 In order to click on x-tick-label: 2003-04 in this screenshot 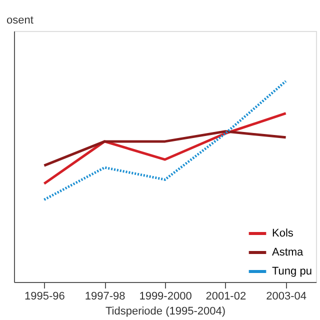, I will do `click(286, 296)`.